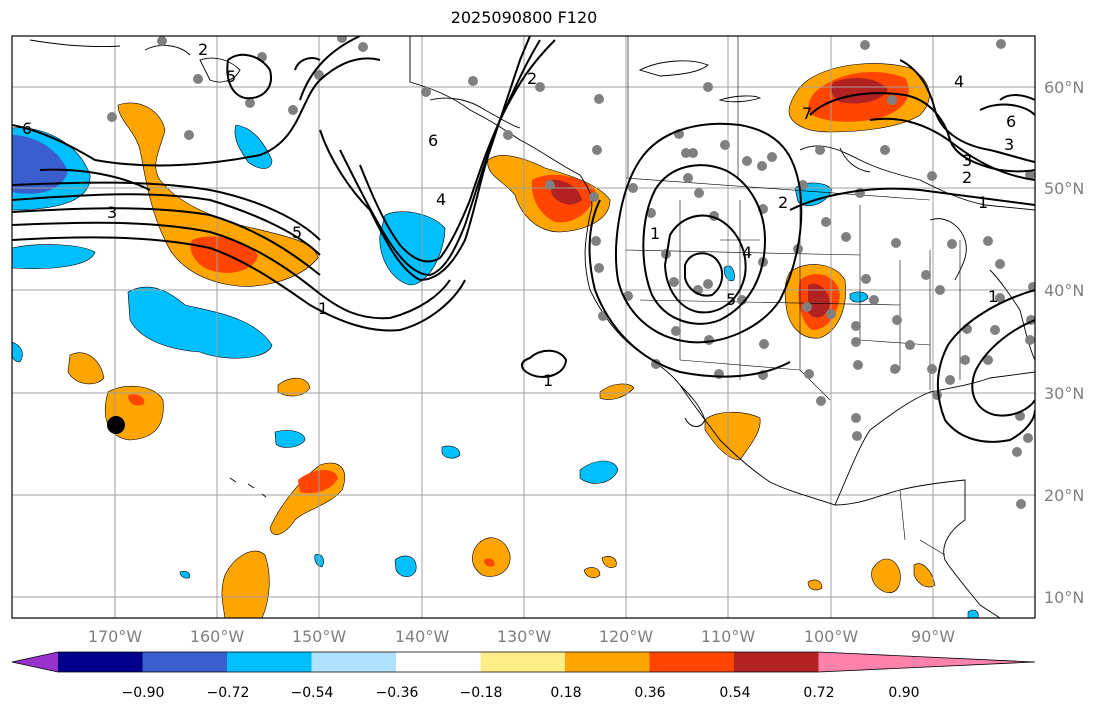  Describe the element at coordinates (807, 113) in the screenshot. I see `contour-label: 7` at that location.